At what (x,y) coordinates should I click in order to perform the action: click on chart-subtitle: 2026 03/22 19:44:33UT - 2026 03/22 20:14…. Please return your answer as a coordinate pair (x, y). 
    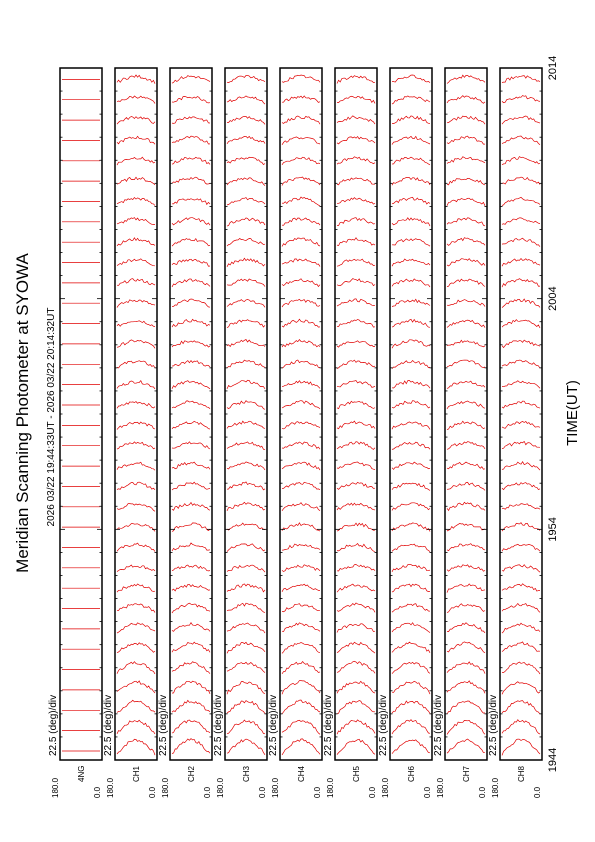
    Looking at the image, I should click on (51, 417).